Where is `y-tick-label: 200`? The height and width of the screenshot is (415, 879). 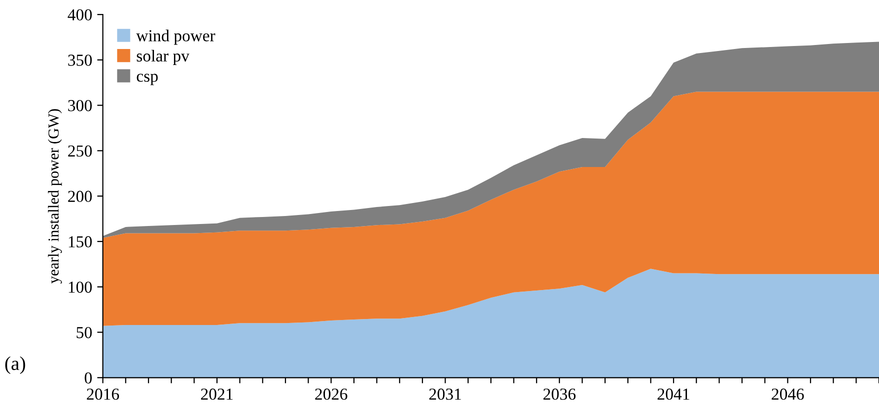 y-tick-label: 200 is located at coordinates (80, 196).